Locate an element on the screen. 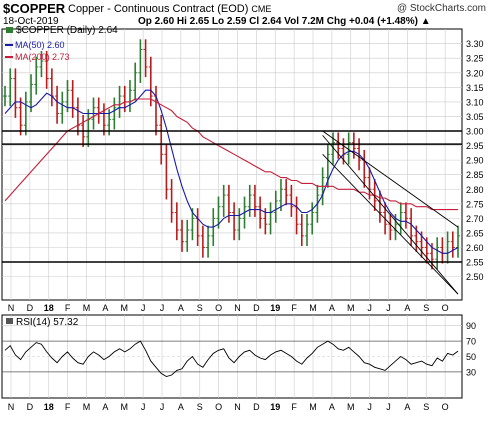  rsi-tick-label: 50 is located at coordinates (471, 357).